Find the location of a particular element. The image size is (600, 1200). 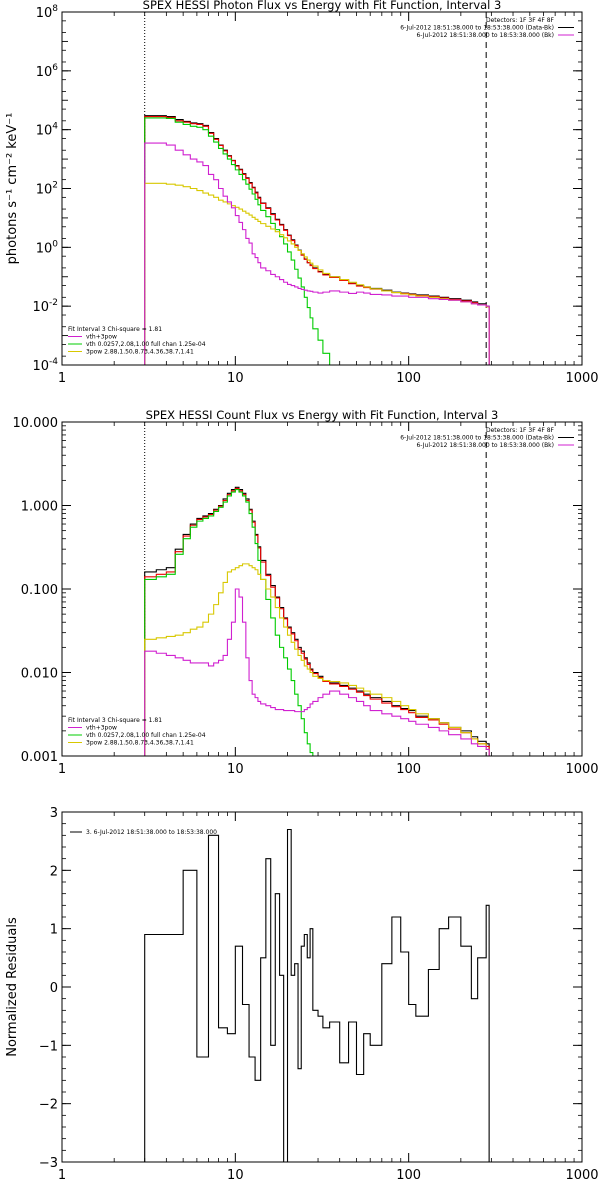

y-tick-label: 0.100 is located at coordinates (39, 590).